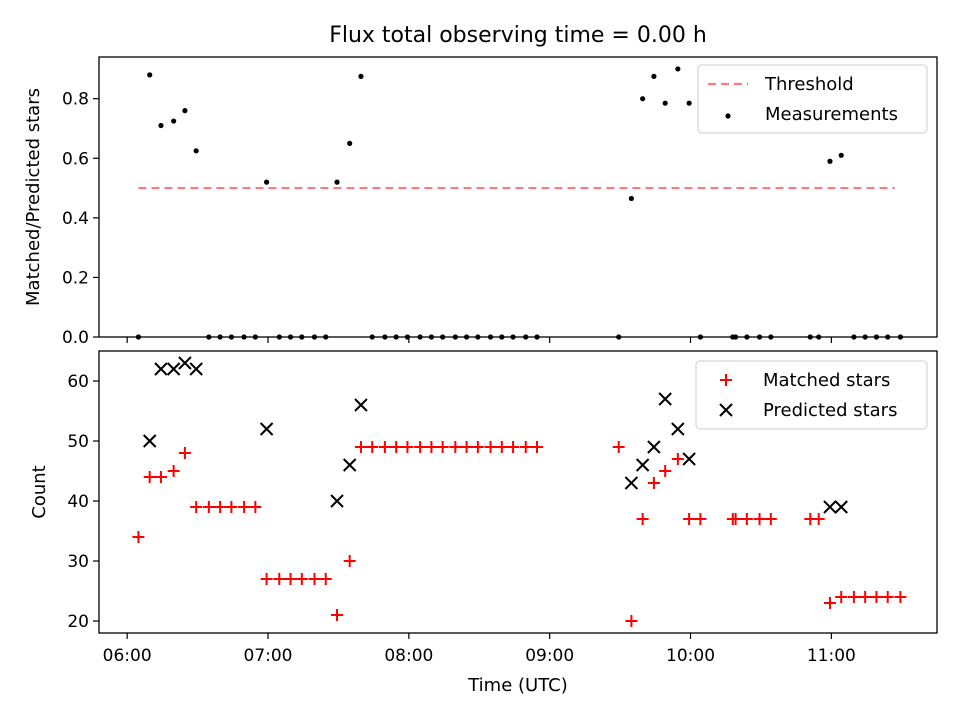  I want to click on legend-matched-label: Matched stars, so click(826, 380).